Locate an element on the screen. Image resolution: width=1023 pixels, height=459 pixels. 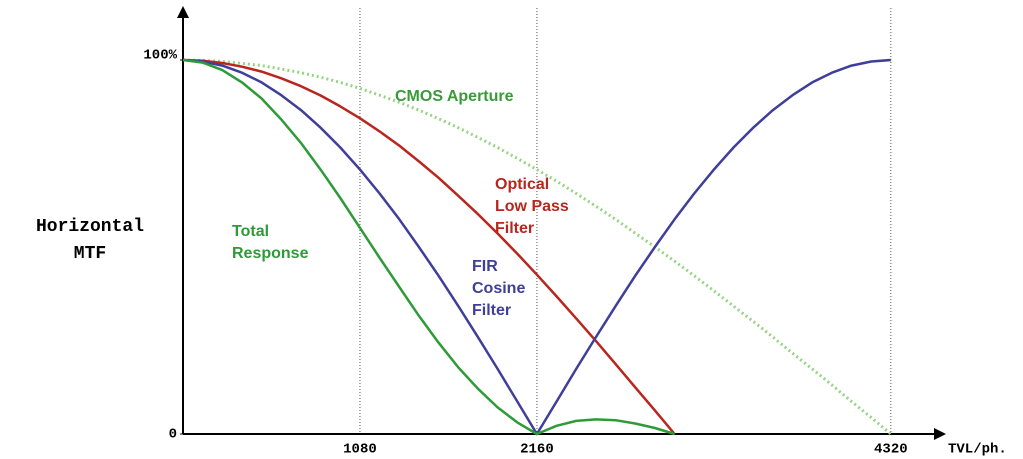
x-axis-label: TVL/ph. is located at coordinates (977, 450).